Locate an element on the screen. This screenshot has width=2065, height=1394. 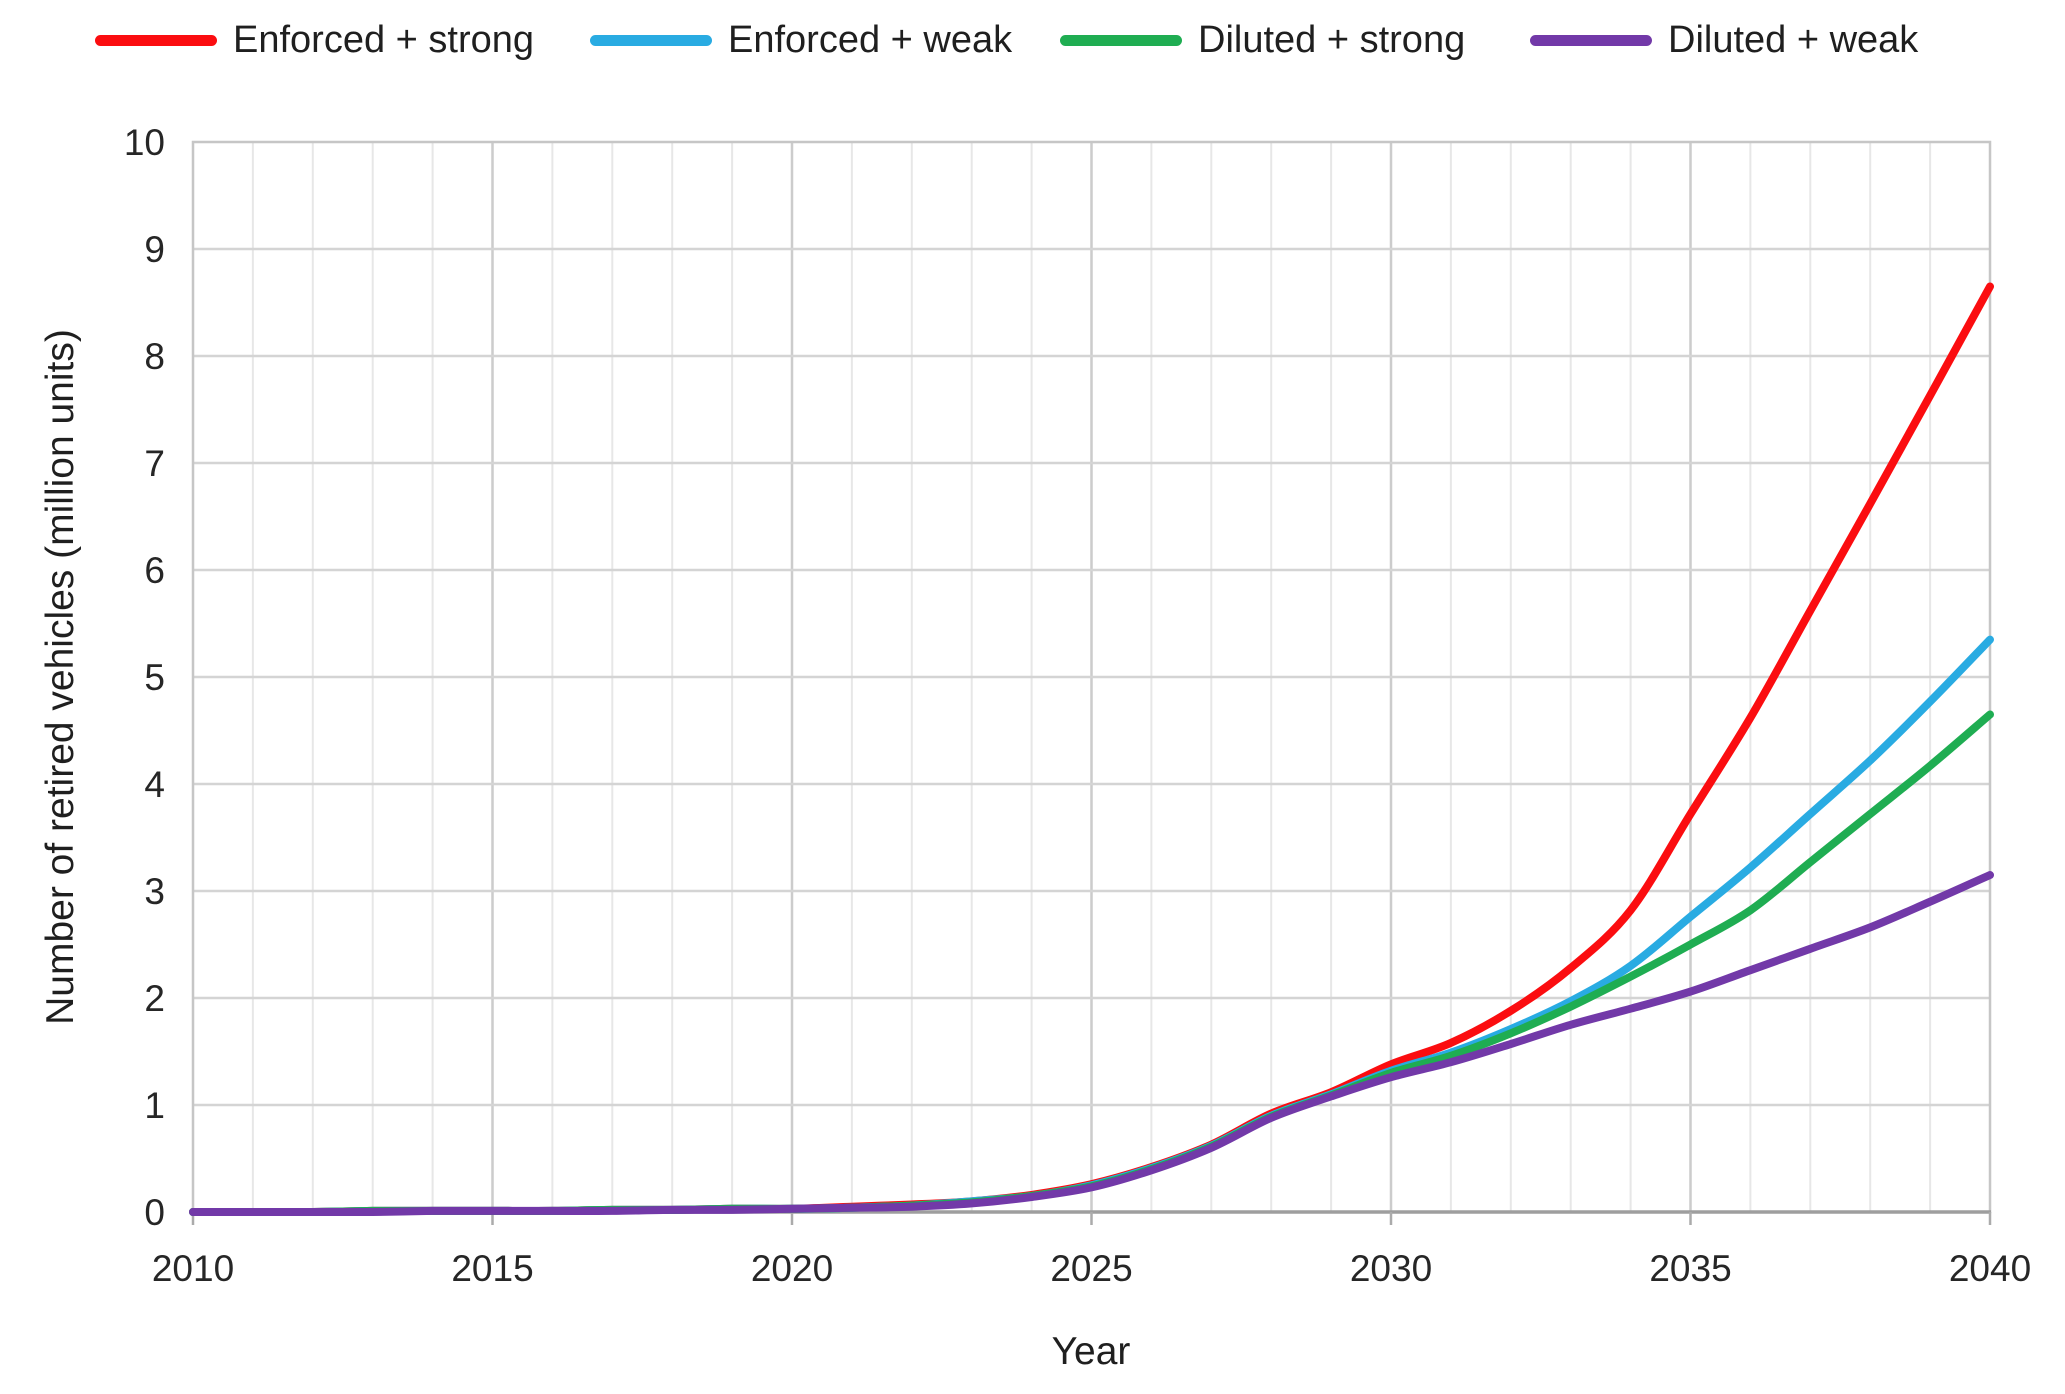
y-tick-label: 4 is located at coordinates (154, 784).